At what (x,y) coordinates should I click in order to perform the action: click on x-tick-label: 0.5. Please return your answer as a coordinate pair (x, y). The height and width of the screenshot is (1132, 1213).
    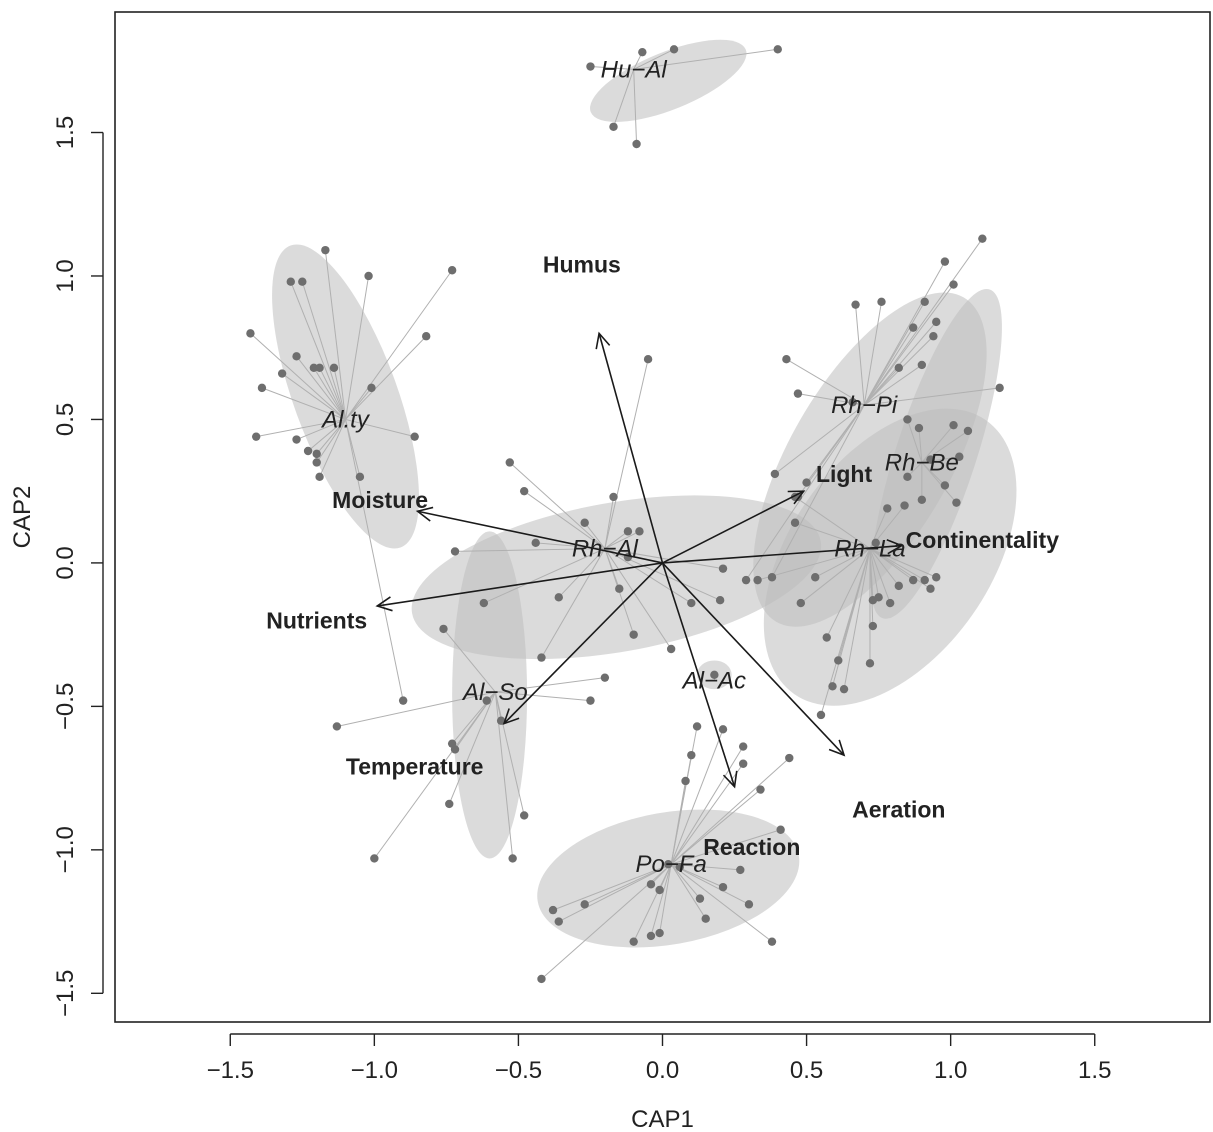
    Looking at the image, I should click on (806, 1070).